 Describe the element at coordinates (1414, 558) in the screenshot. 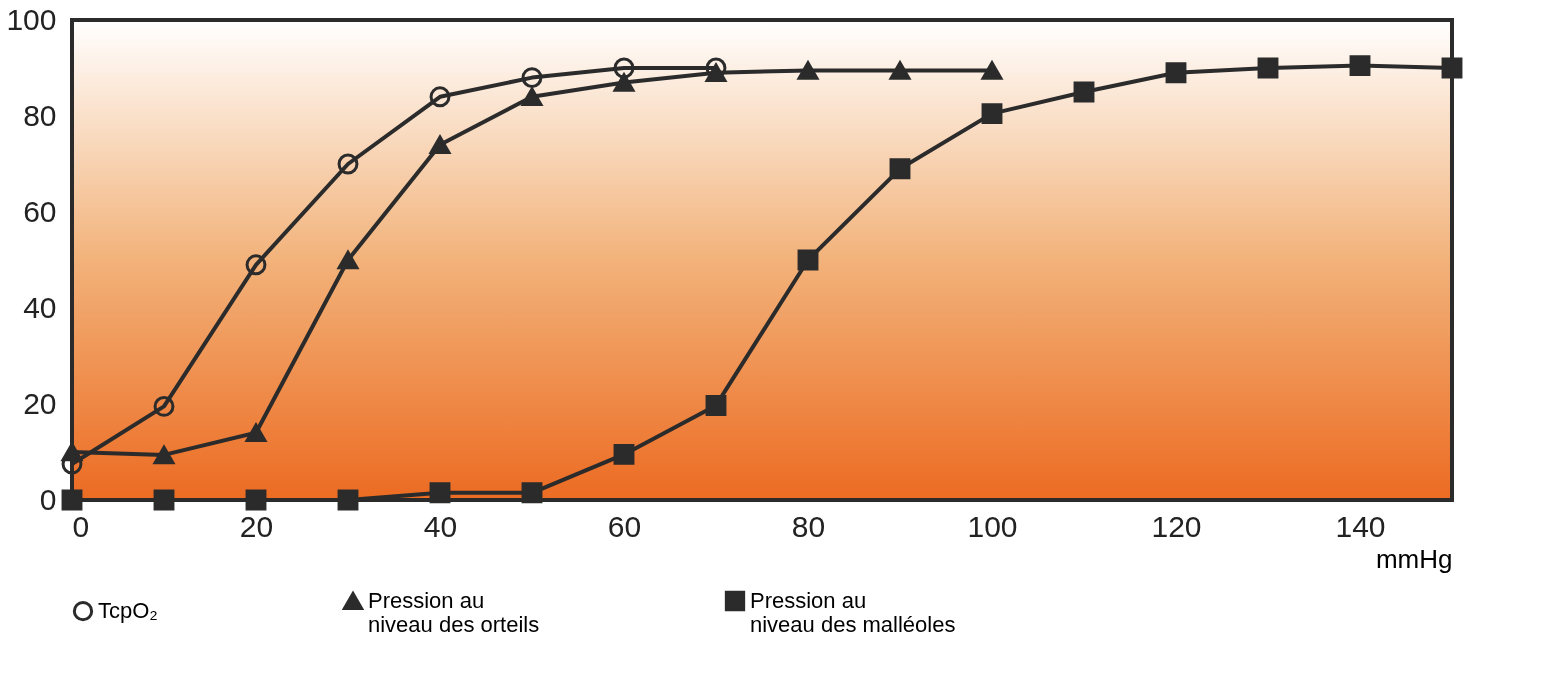

I see `x-axis-title: mmHg` at that location.